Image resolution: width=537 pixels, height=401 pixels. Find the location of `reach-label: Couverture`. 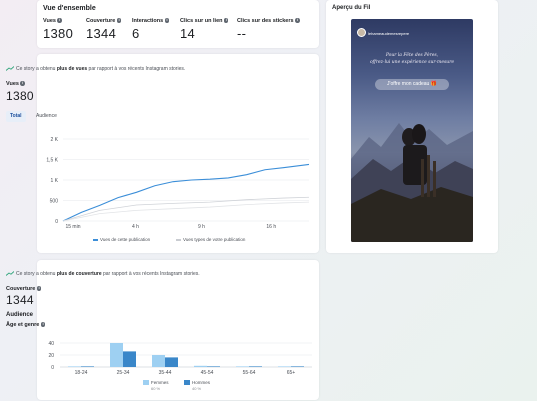

reach-label: Couverture is located at coordinates (21, 289).